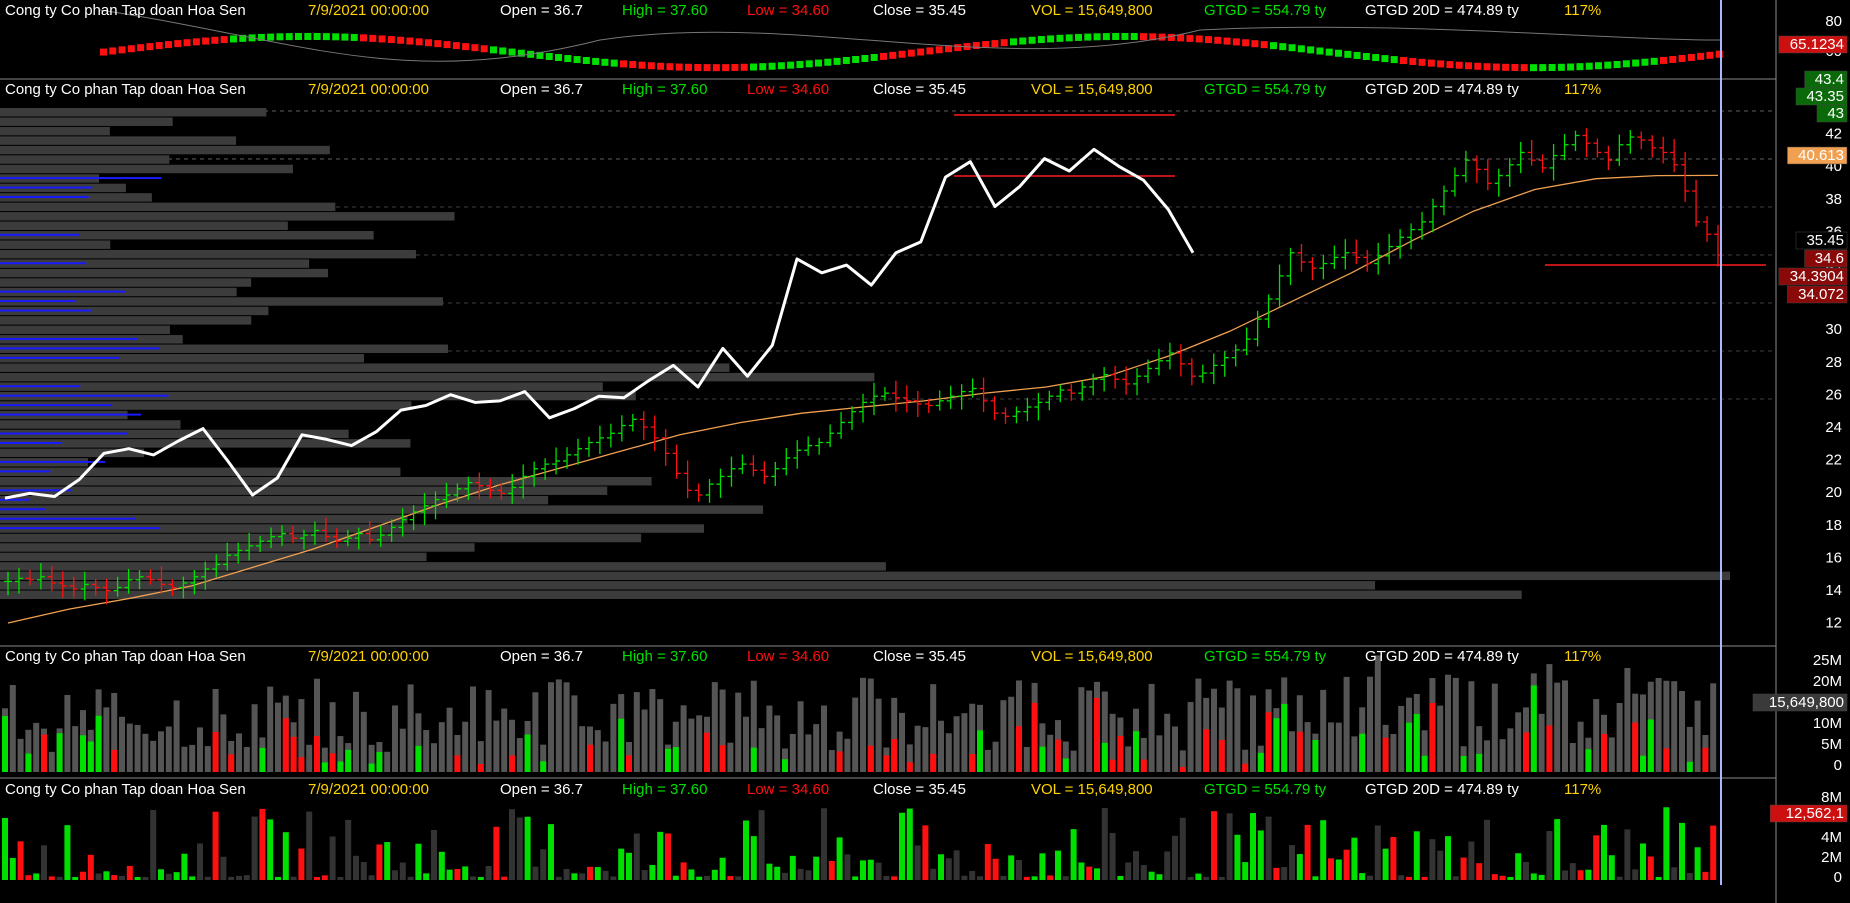  I want to click on value-badge, so click(1826, 258).